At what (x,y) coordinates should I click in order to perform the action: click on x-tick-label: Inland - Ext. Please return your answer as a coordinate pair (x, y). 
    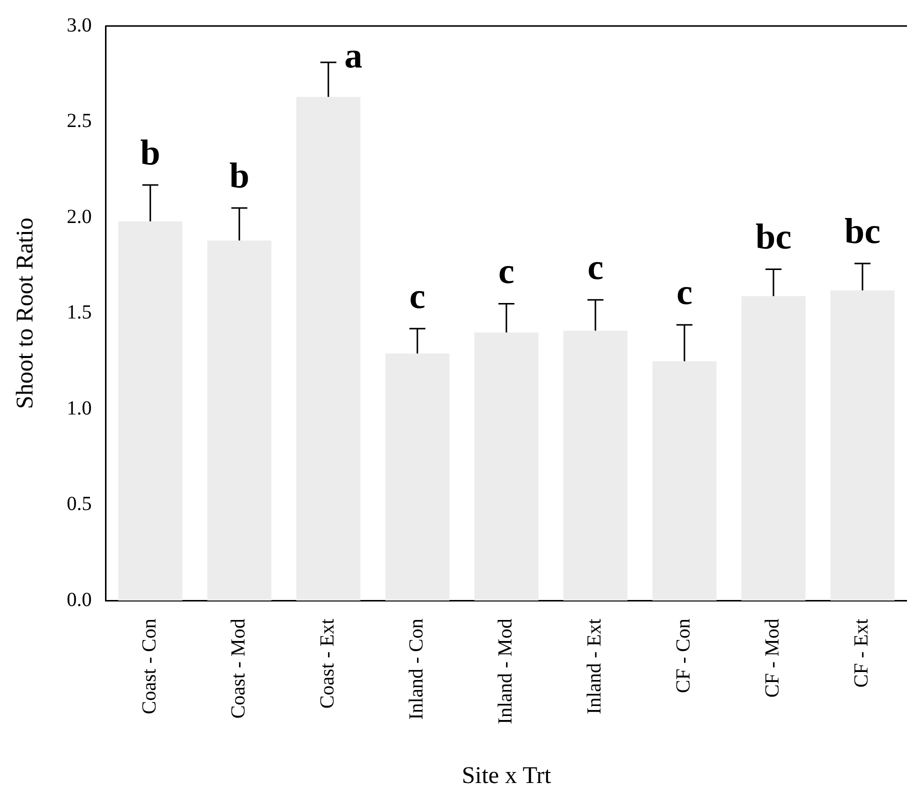
    Looking at the image, I should click on (595, 666).